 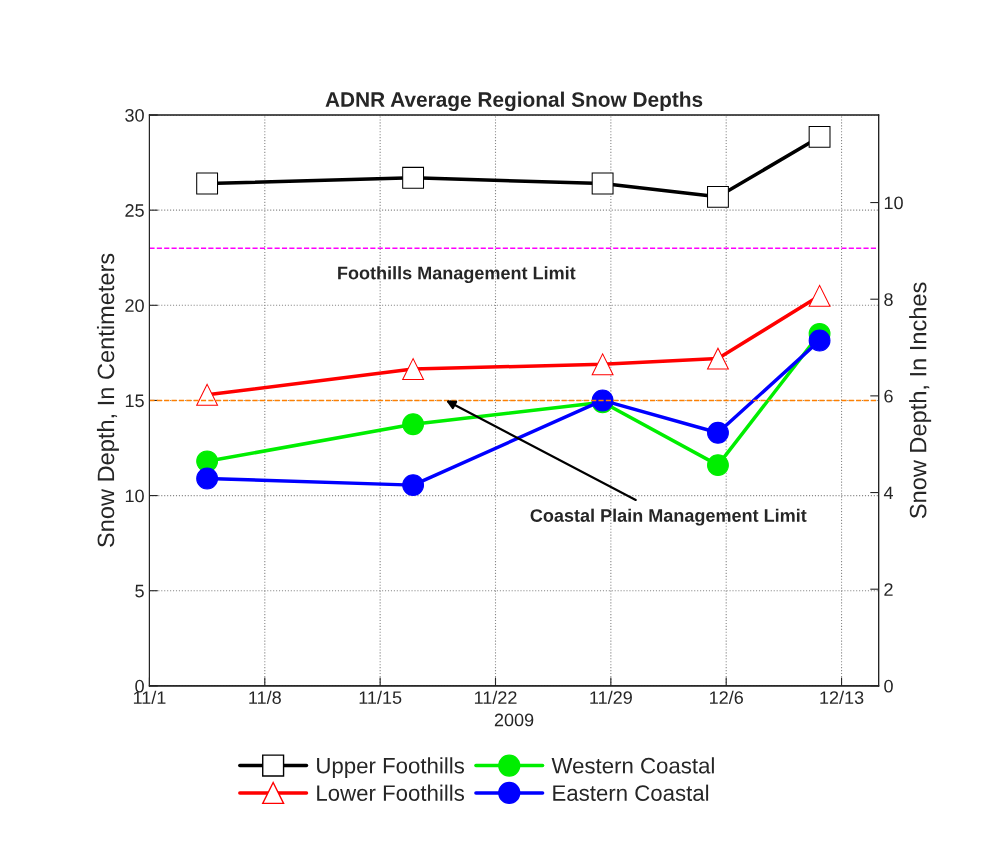 What do you see at coordinates (920, 400) in the screenshot?
I see `y2-axis-title: Snow Depth, In Inches` at bounding box center [920, 400].